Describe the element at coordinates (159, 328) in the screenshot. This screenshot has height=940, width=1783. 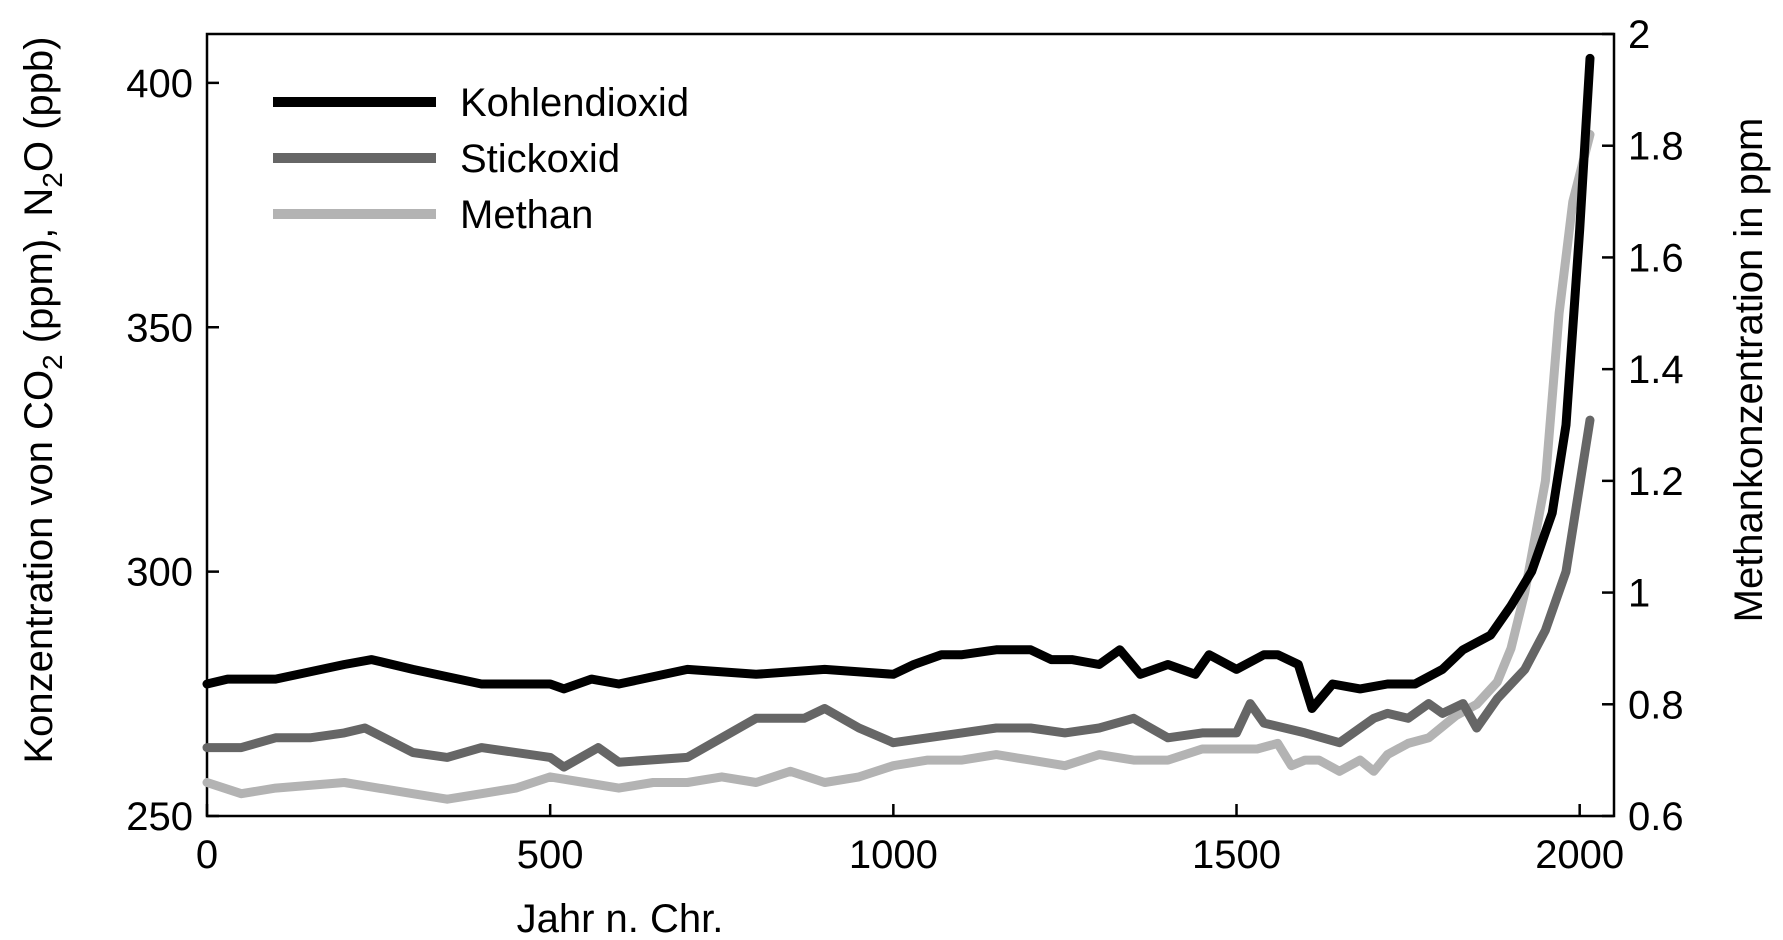
I see `left-y-tick-label: 350` at that location.